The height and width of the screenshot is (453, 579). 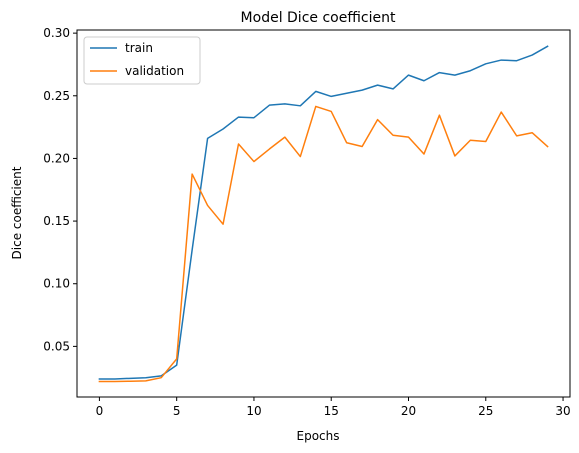 I want to click on x-tick-label: 5, so click(x=177, y=411).